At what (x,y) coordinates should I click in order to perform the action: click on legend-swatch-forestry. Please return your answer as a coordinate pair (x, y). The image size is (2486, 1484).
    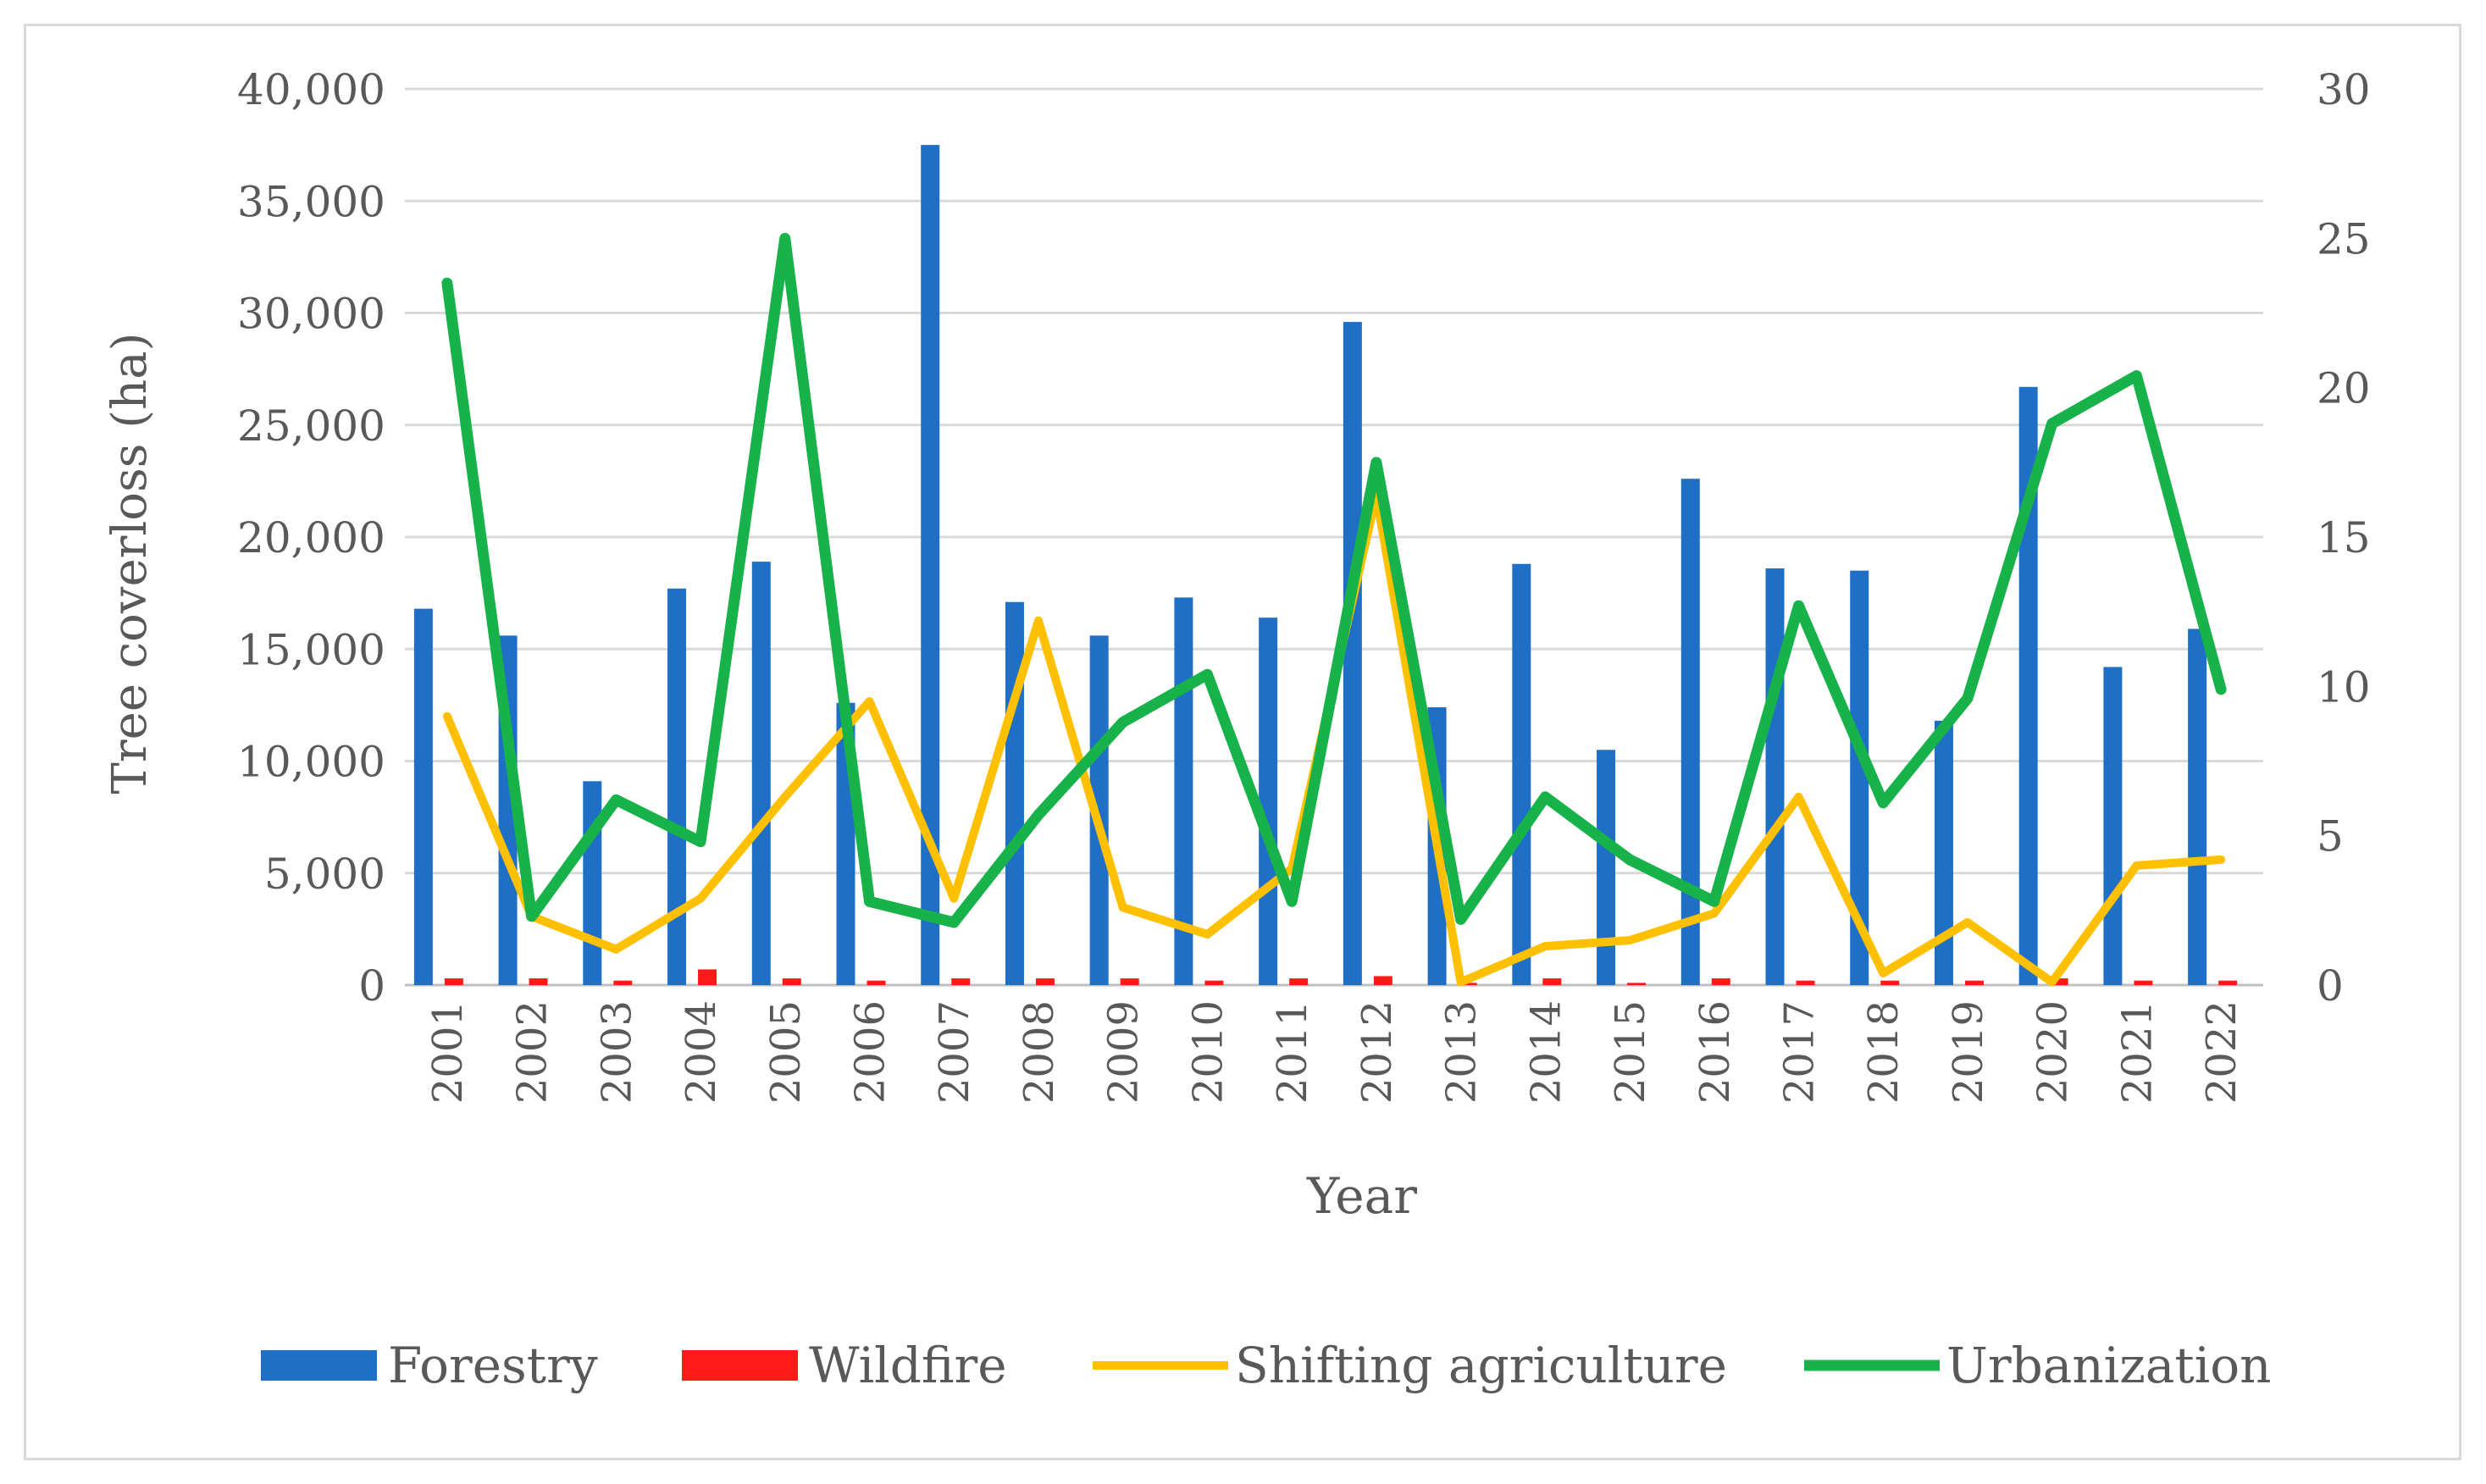
    Looking at the image, I should click on (319, 1365).